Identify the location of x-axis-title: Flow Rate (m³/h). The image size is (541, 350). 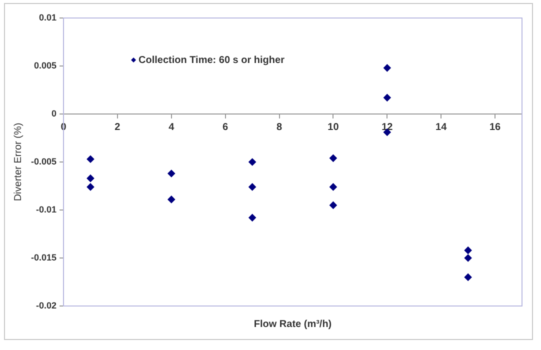
(293, 324).